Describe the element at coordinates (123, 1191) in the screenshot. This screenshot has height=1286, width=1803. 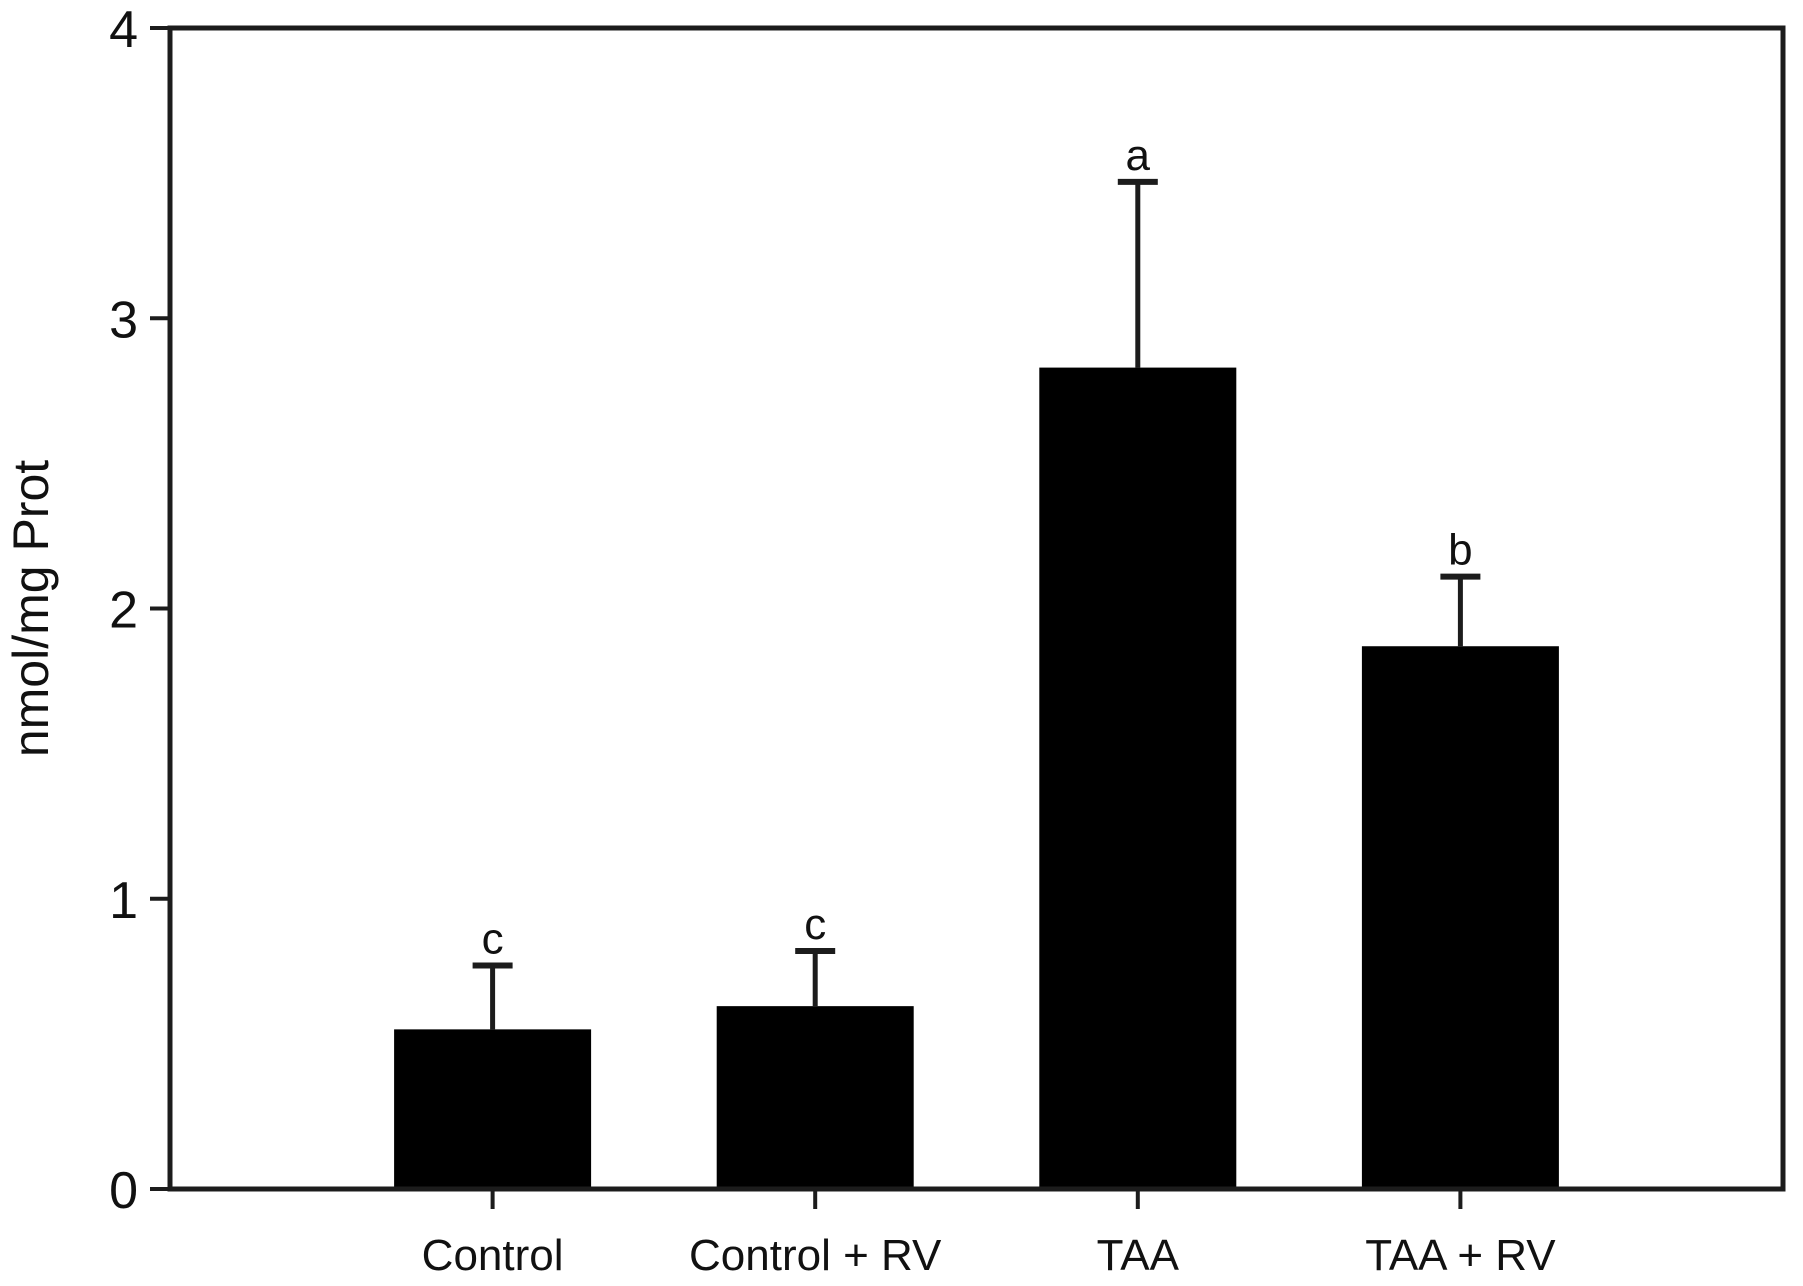
I see `y-tick-label: 0` at that location.